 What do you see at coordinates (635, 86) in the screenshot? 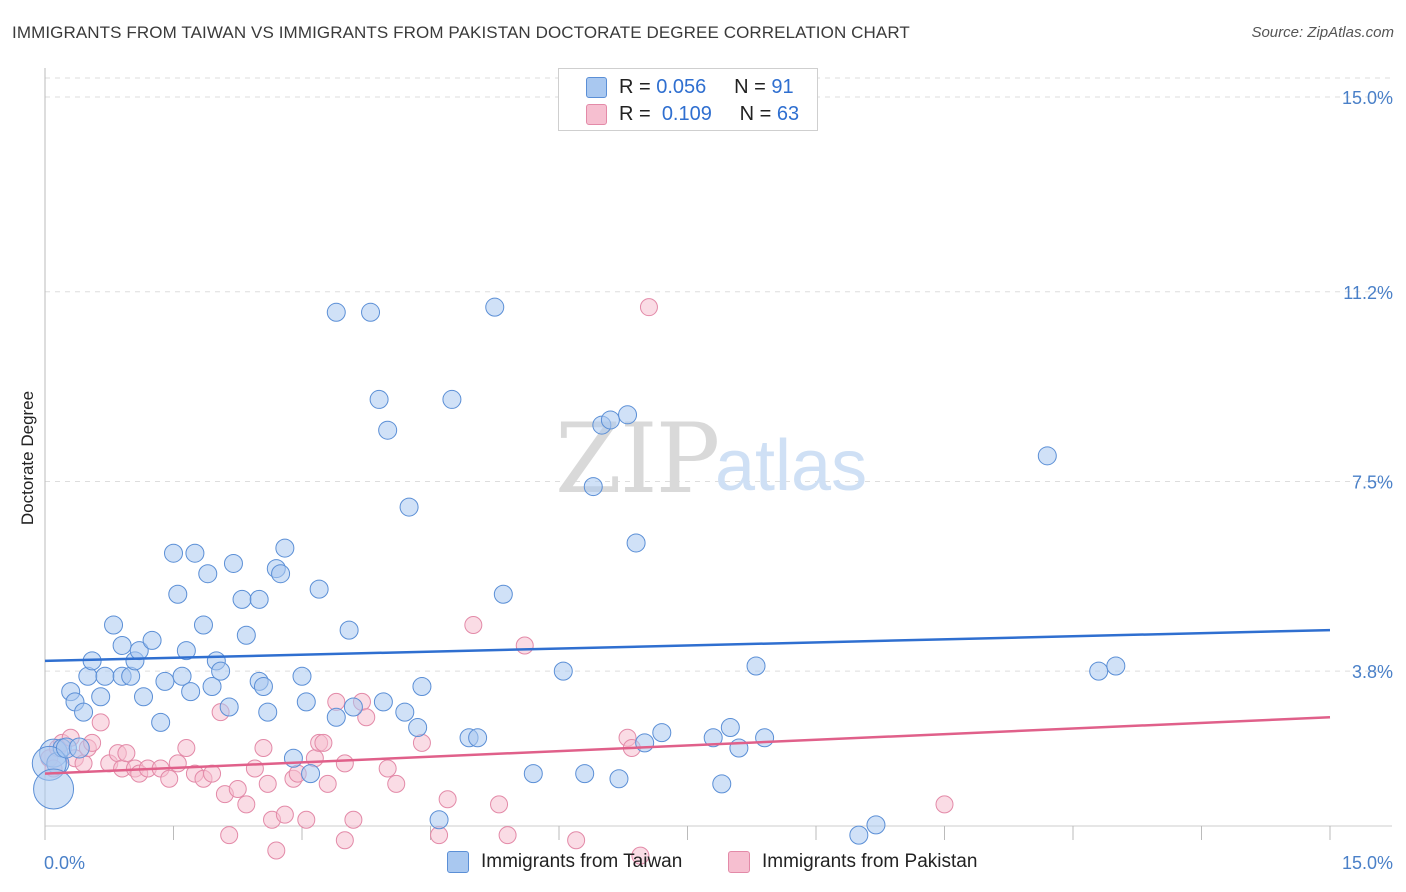
I see `taiwan-r-label: R =` at bounding box center [635, 86].